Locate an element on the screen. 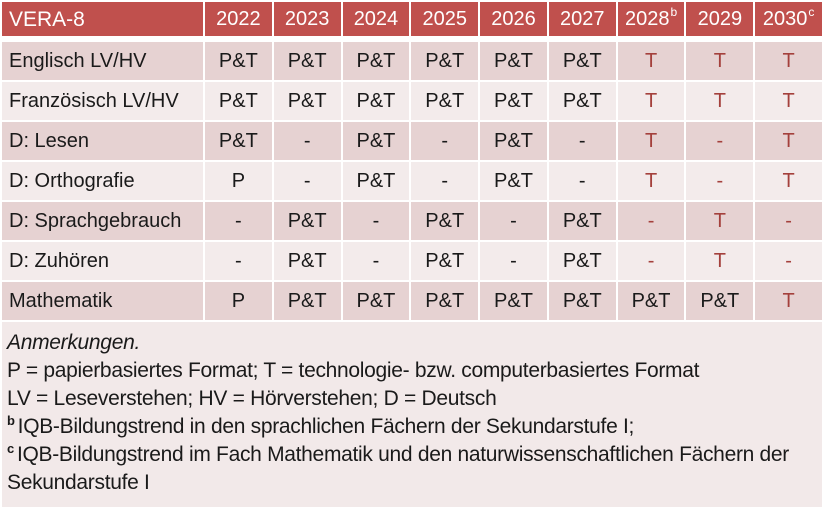 The width and height of the screenshot is (825, 507). value-cell-2030-row1: T is located at coordinates (788, 101).